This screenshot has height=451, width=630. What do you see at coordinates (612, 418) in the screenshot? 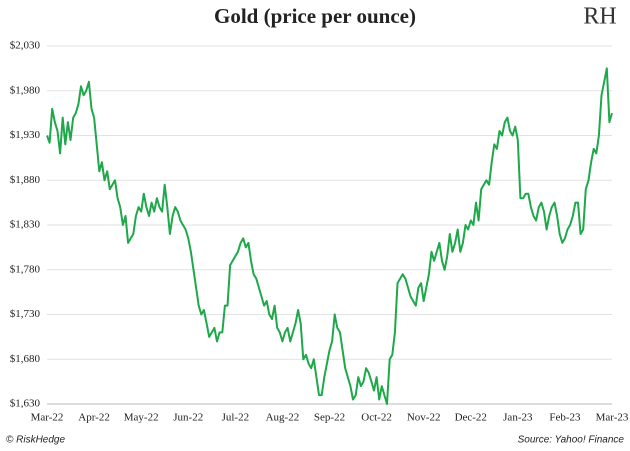
I see `x-tick-label: Mar-23` at bounding box center [612, 418].